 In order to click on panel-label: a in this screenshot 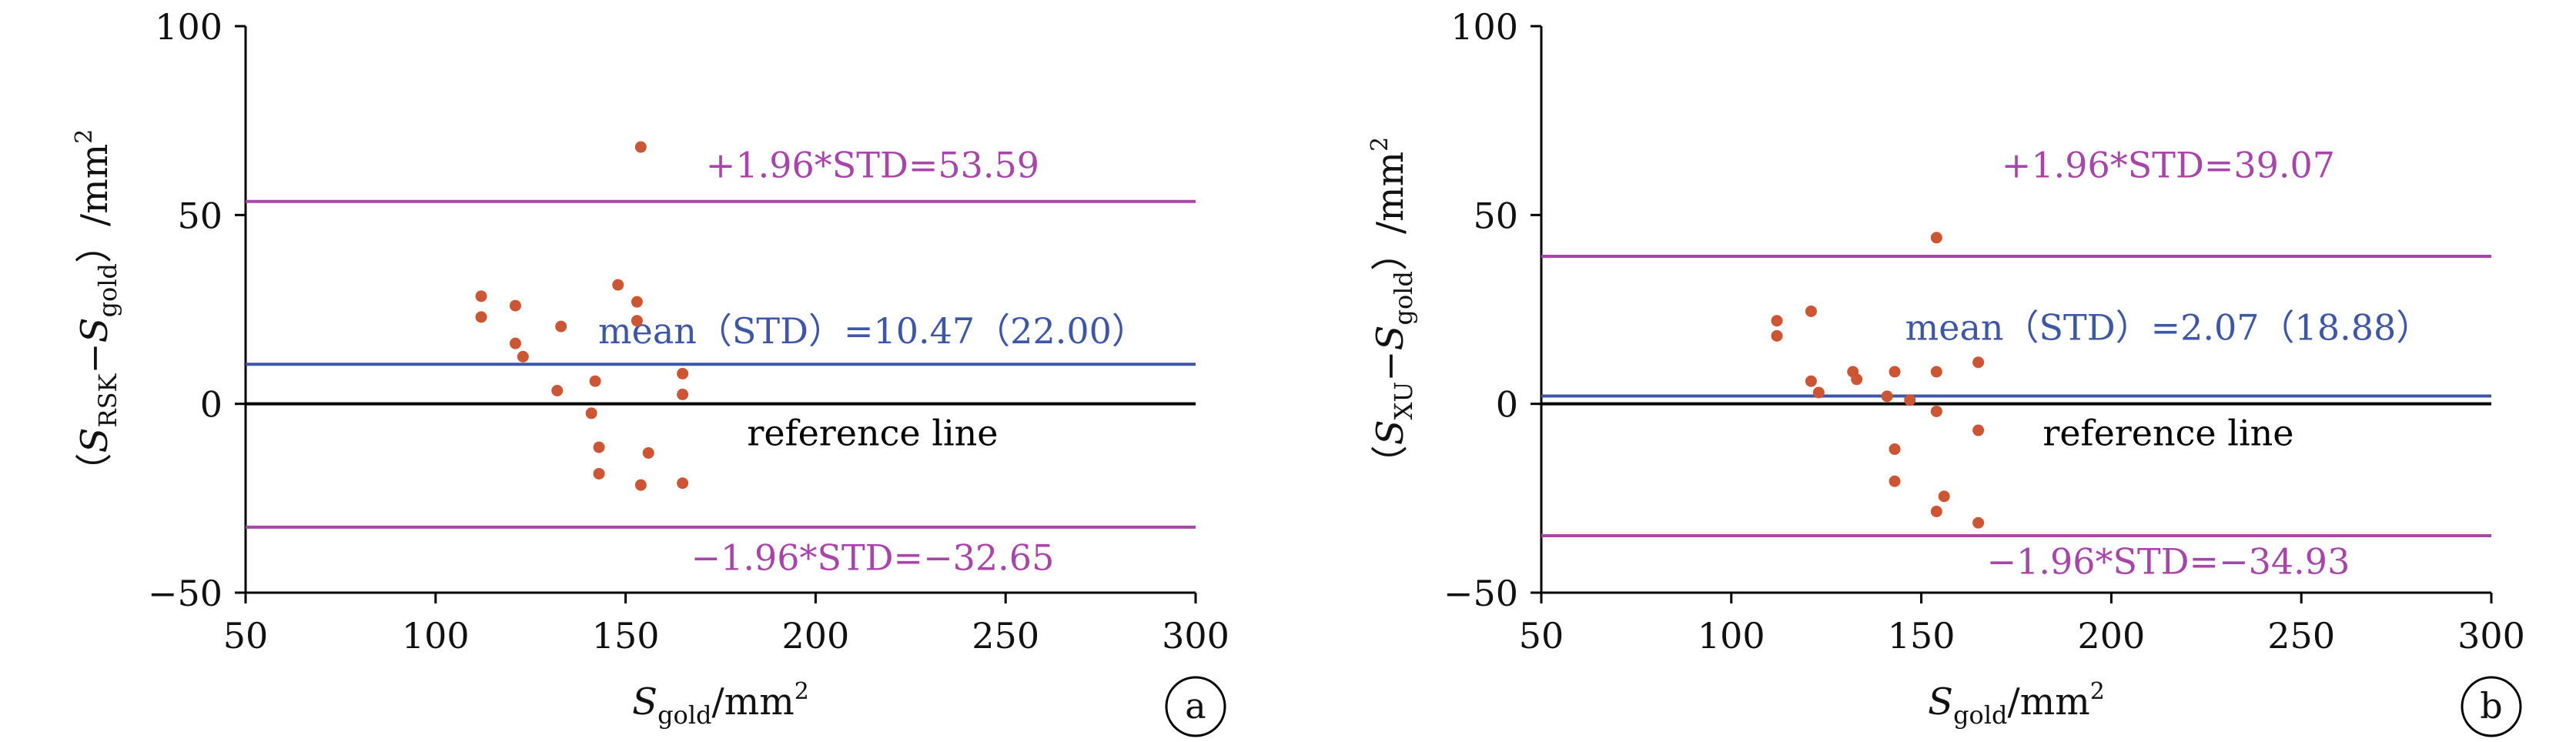, I will do `click(1195, 706)`.